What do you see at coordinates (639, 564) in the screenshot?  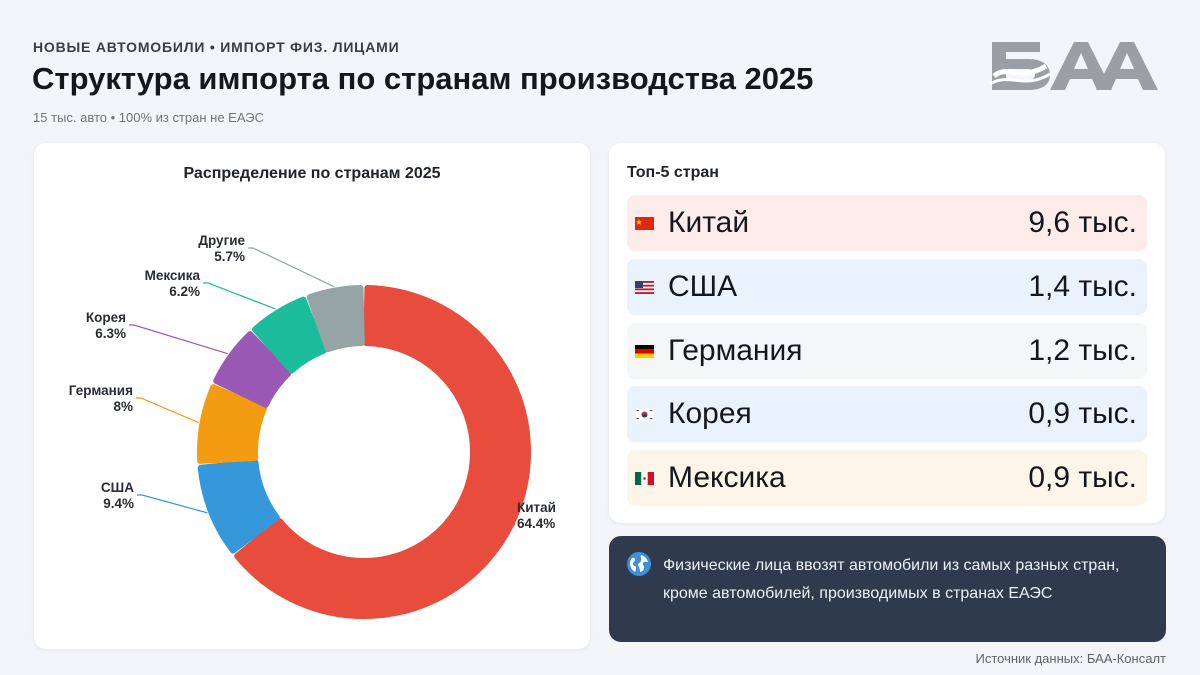 I see `globe-icon` at bounding box center [639, 564].